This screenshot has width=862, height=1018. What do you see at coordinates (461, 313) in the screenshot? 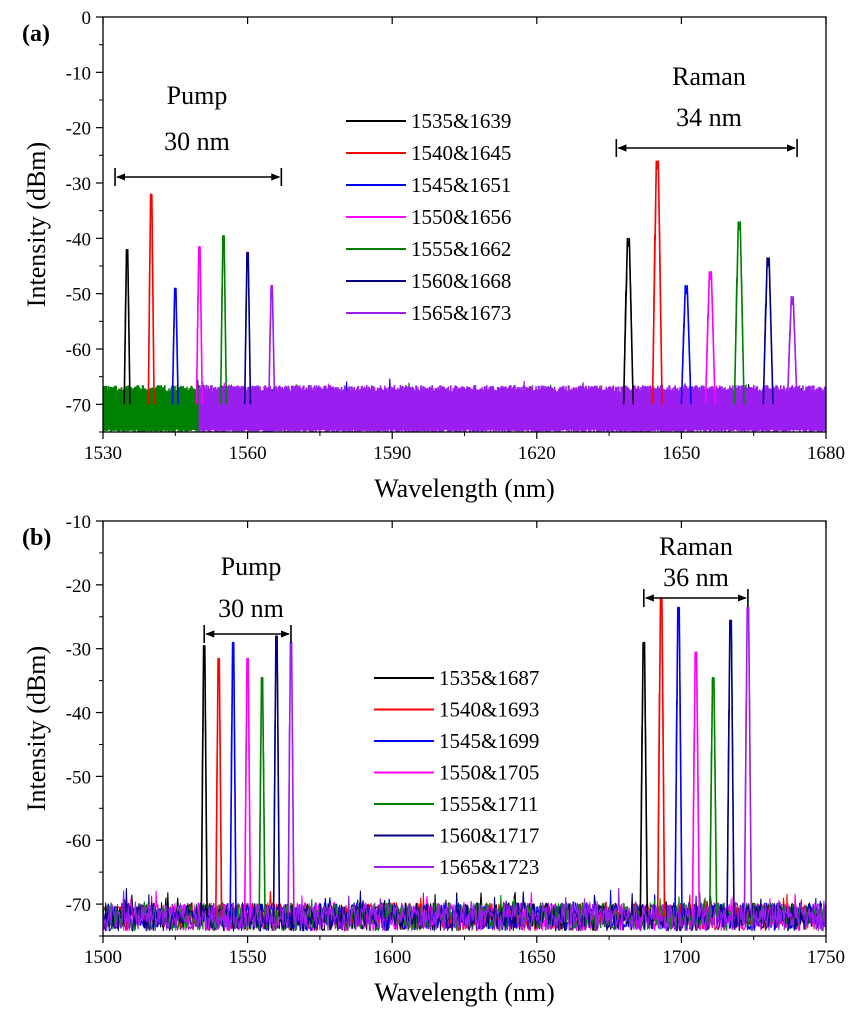
I see `legend-entry: 1565&1673` at bounding box center [461, 313].